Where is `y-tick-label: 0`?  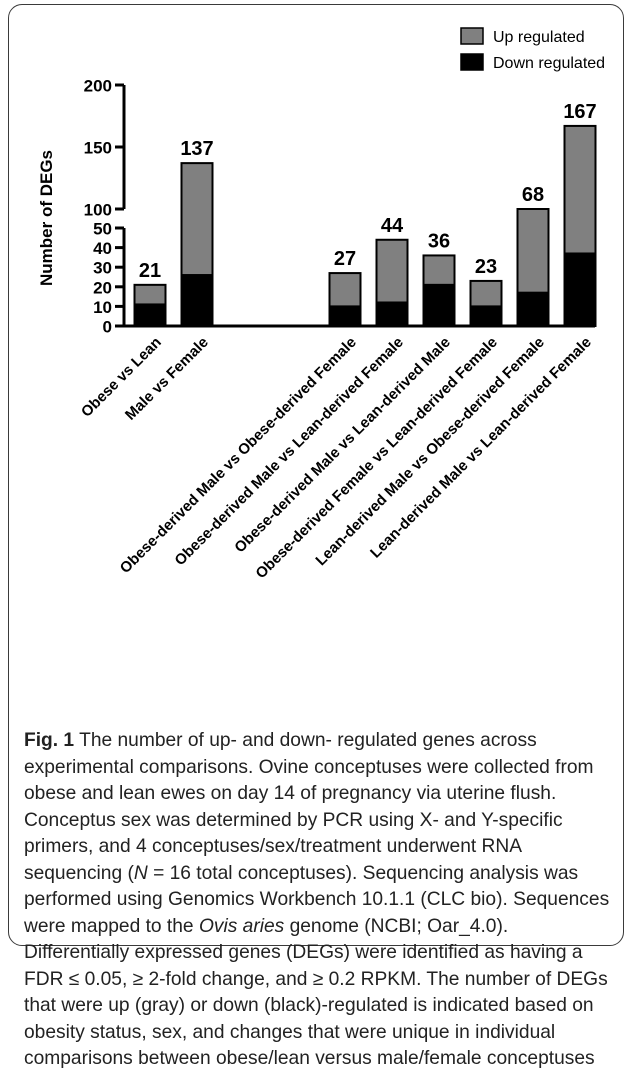
y-tick-label: 0 is located at coordinates (107, 327).